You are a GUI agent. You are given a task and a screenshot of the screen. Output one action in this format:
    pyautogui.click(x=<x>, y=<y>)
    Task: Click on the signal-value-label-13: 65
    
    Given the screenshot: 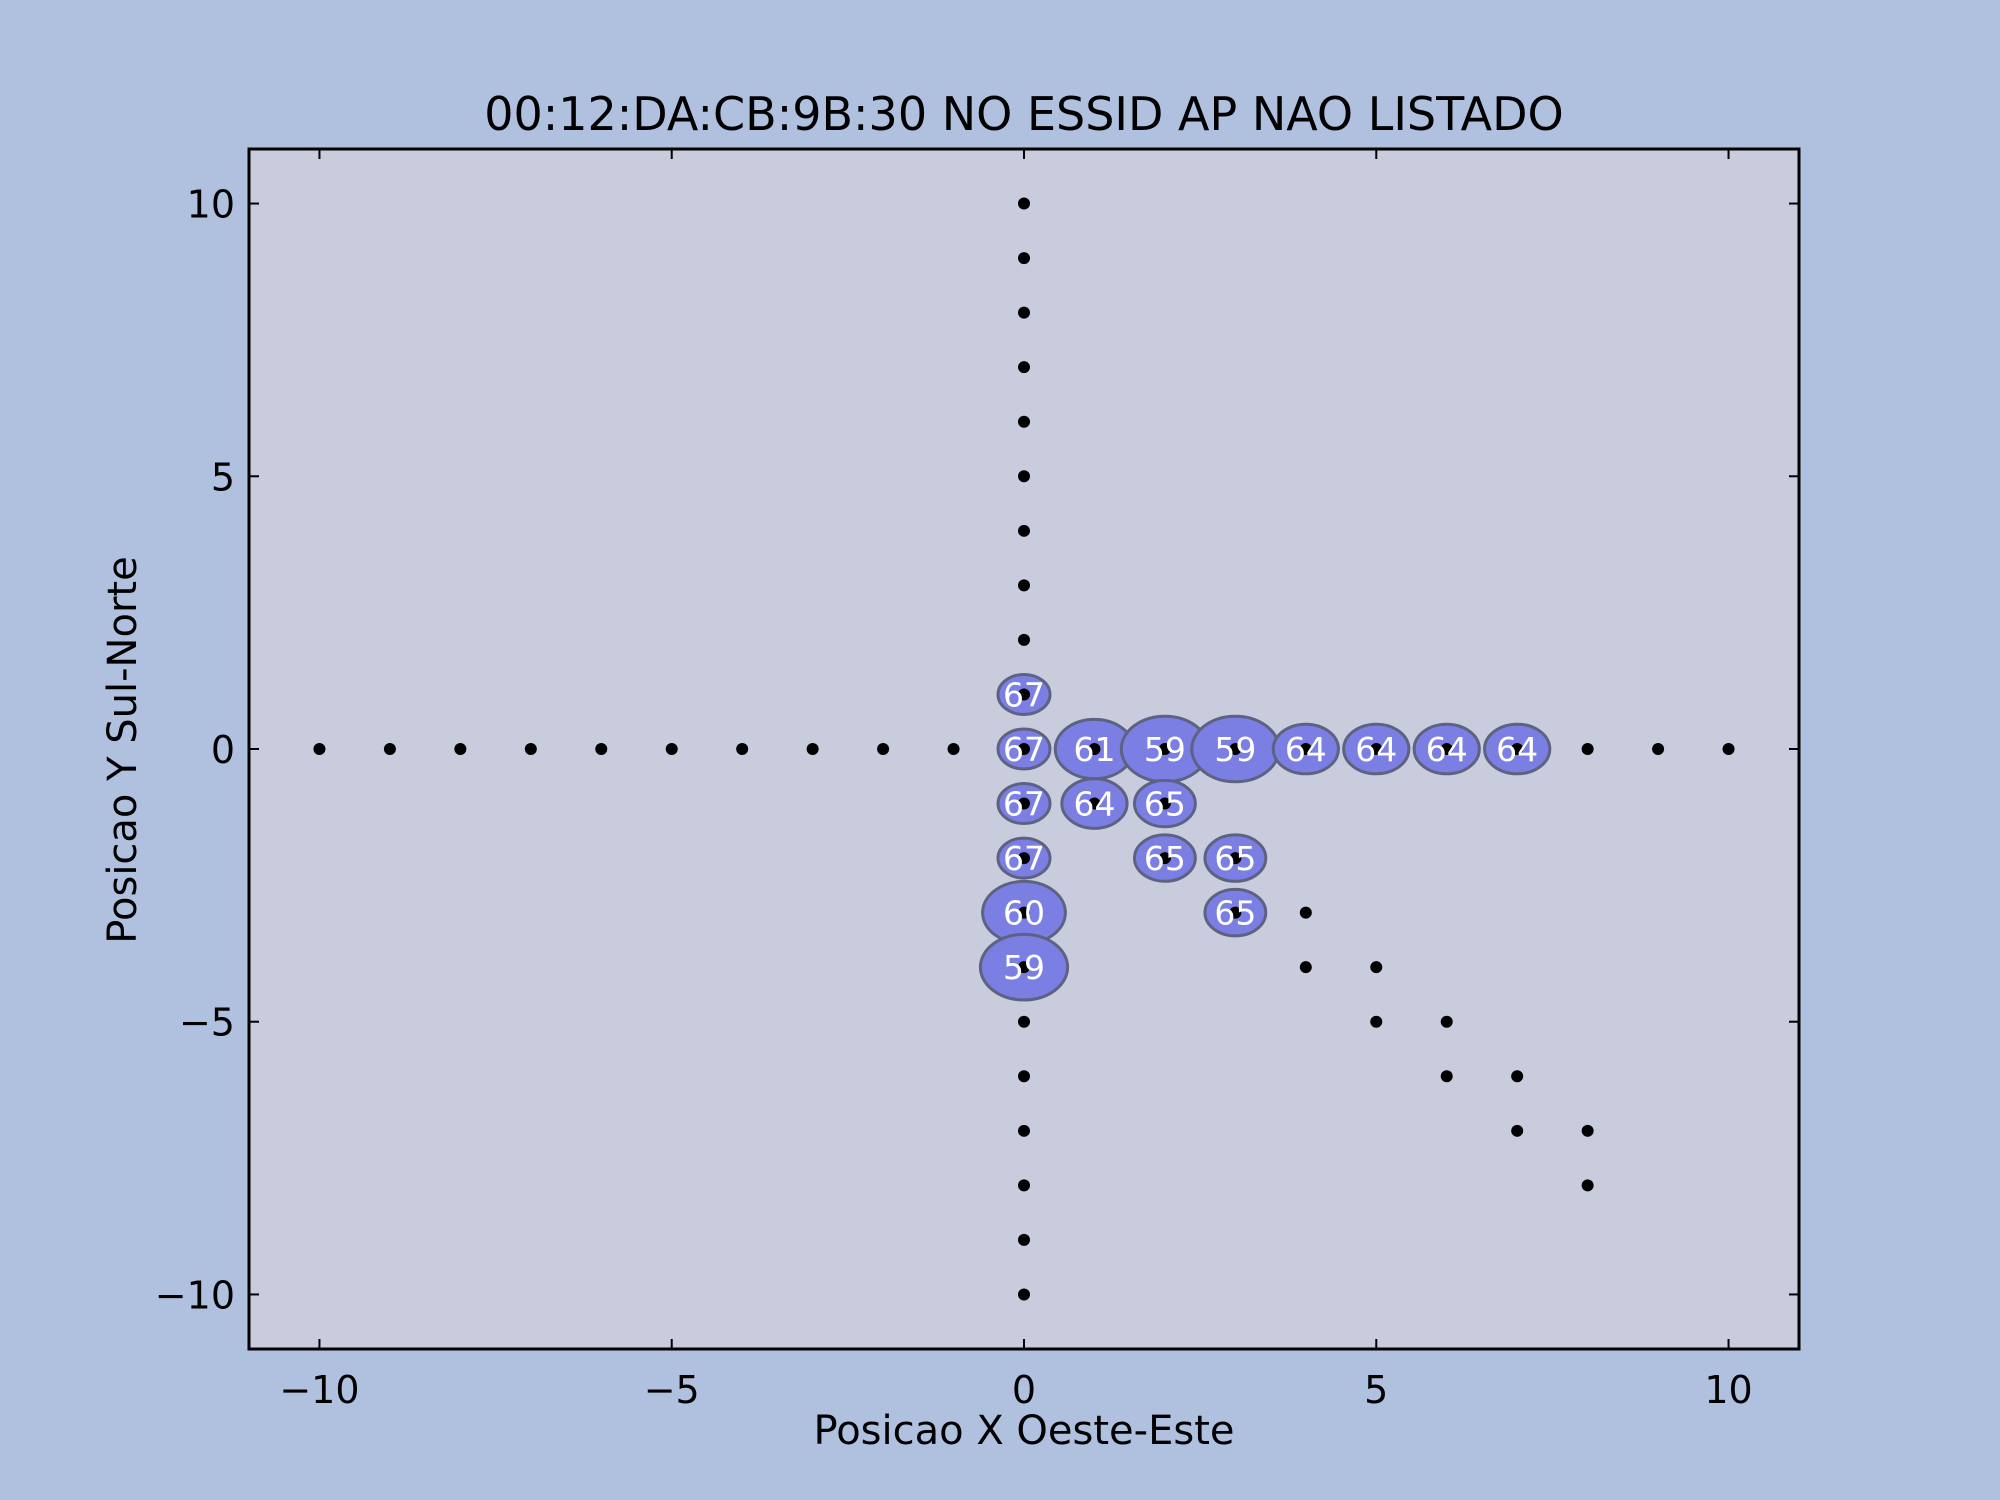 What is the action you would take?
    pyautogui.click(x=1165, y=858)
    